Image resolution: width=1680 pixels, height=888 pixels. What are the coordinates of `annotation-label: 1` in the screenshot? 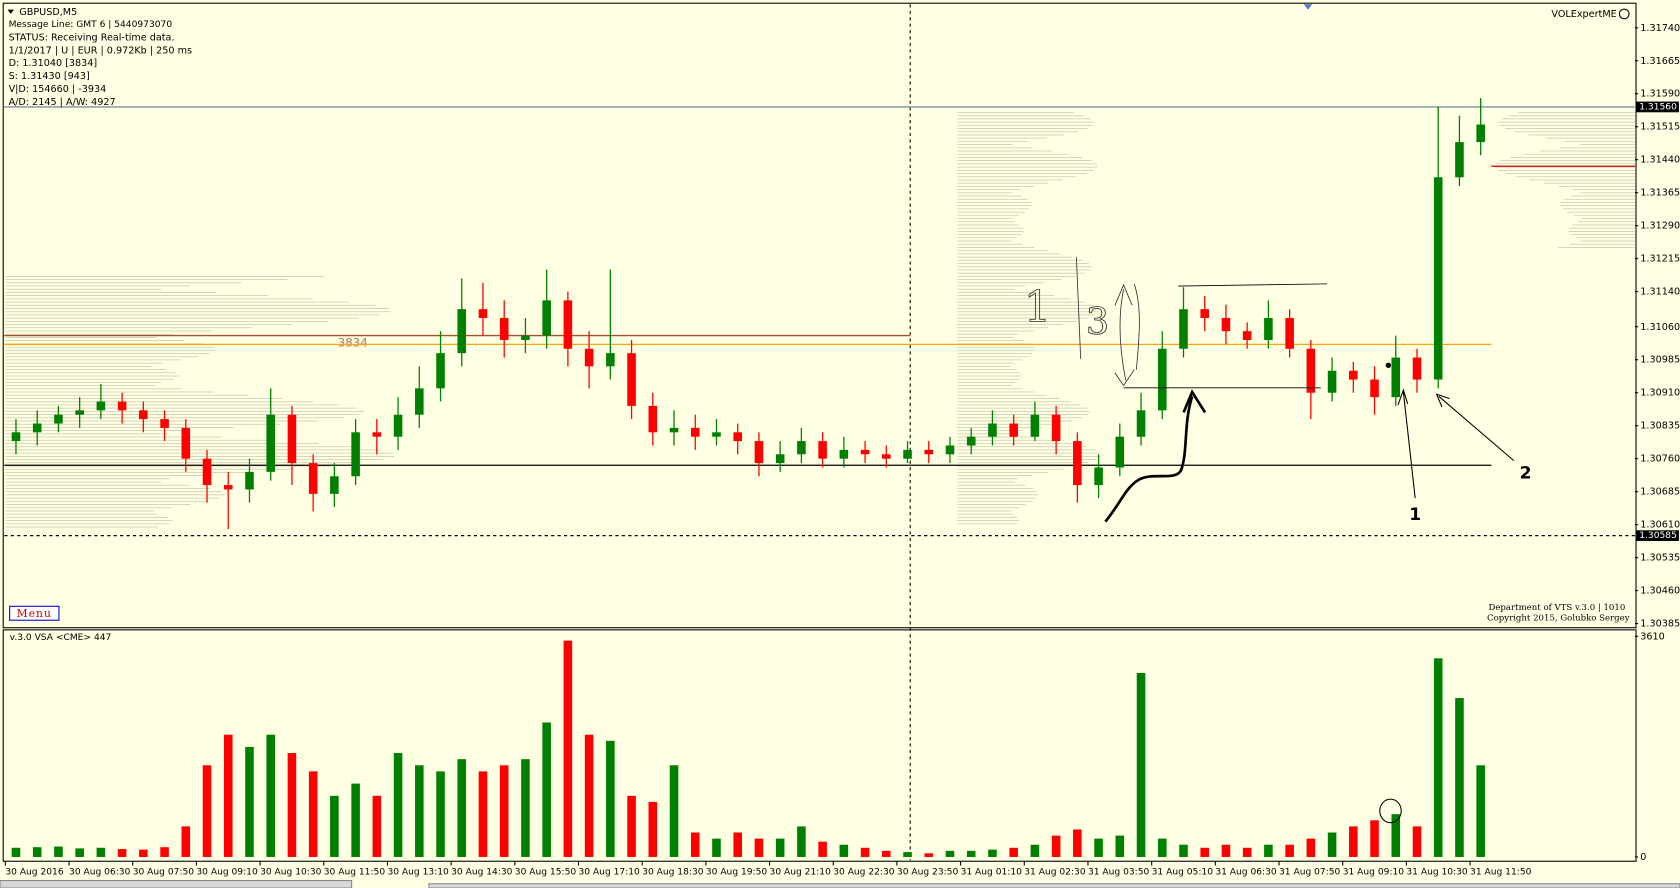 It's located at (1415, 515).